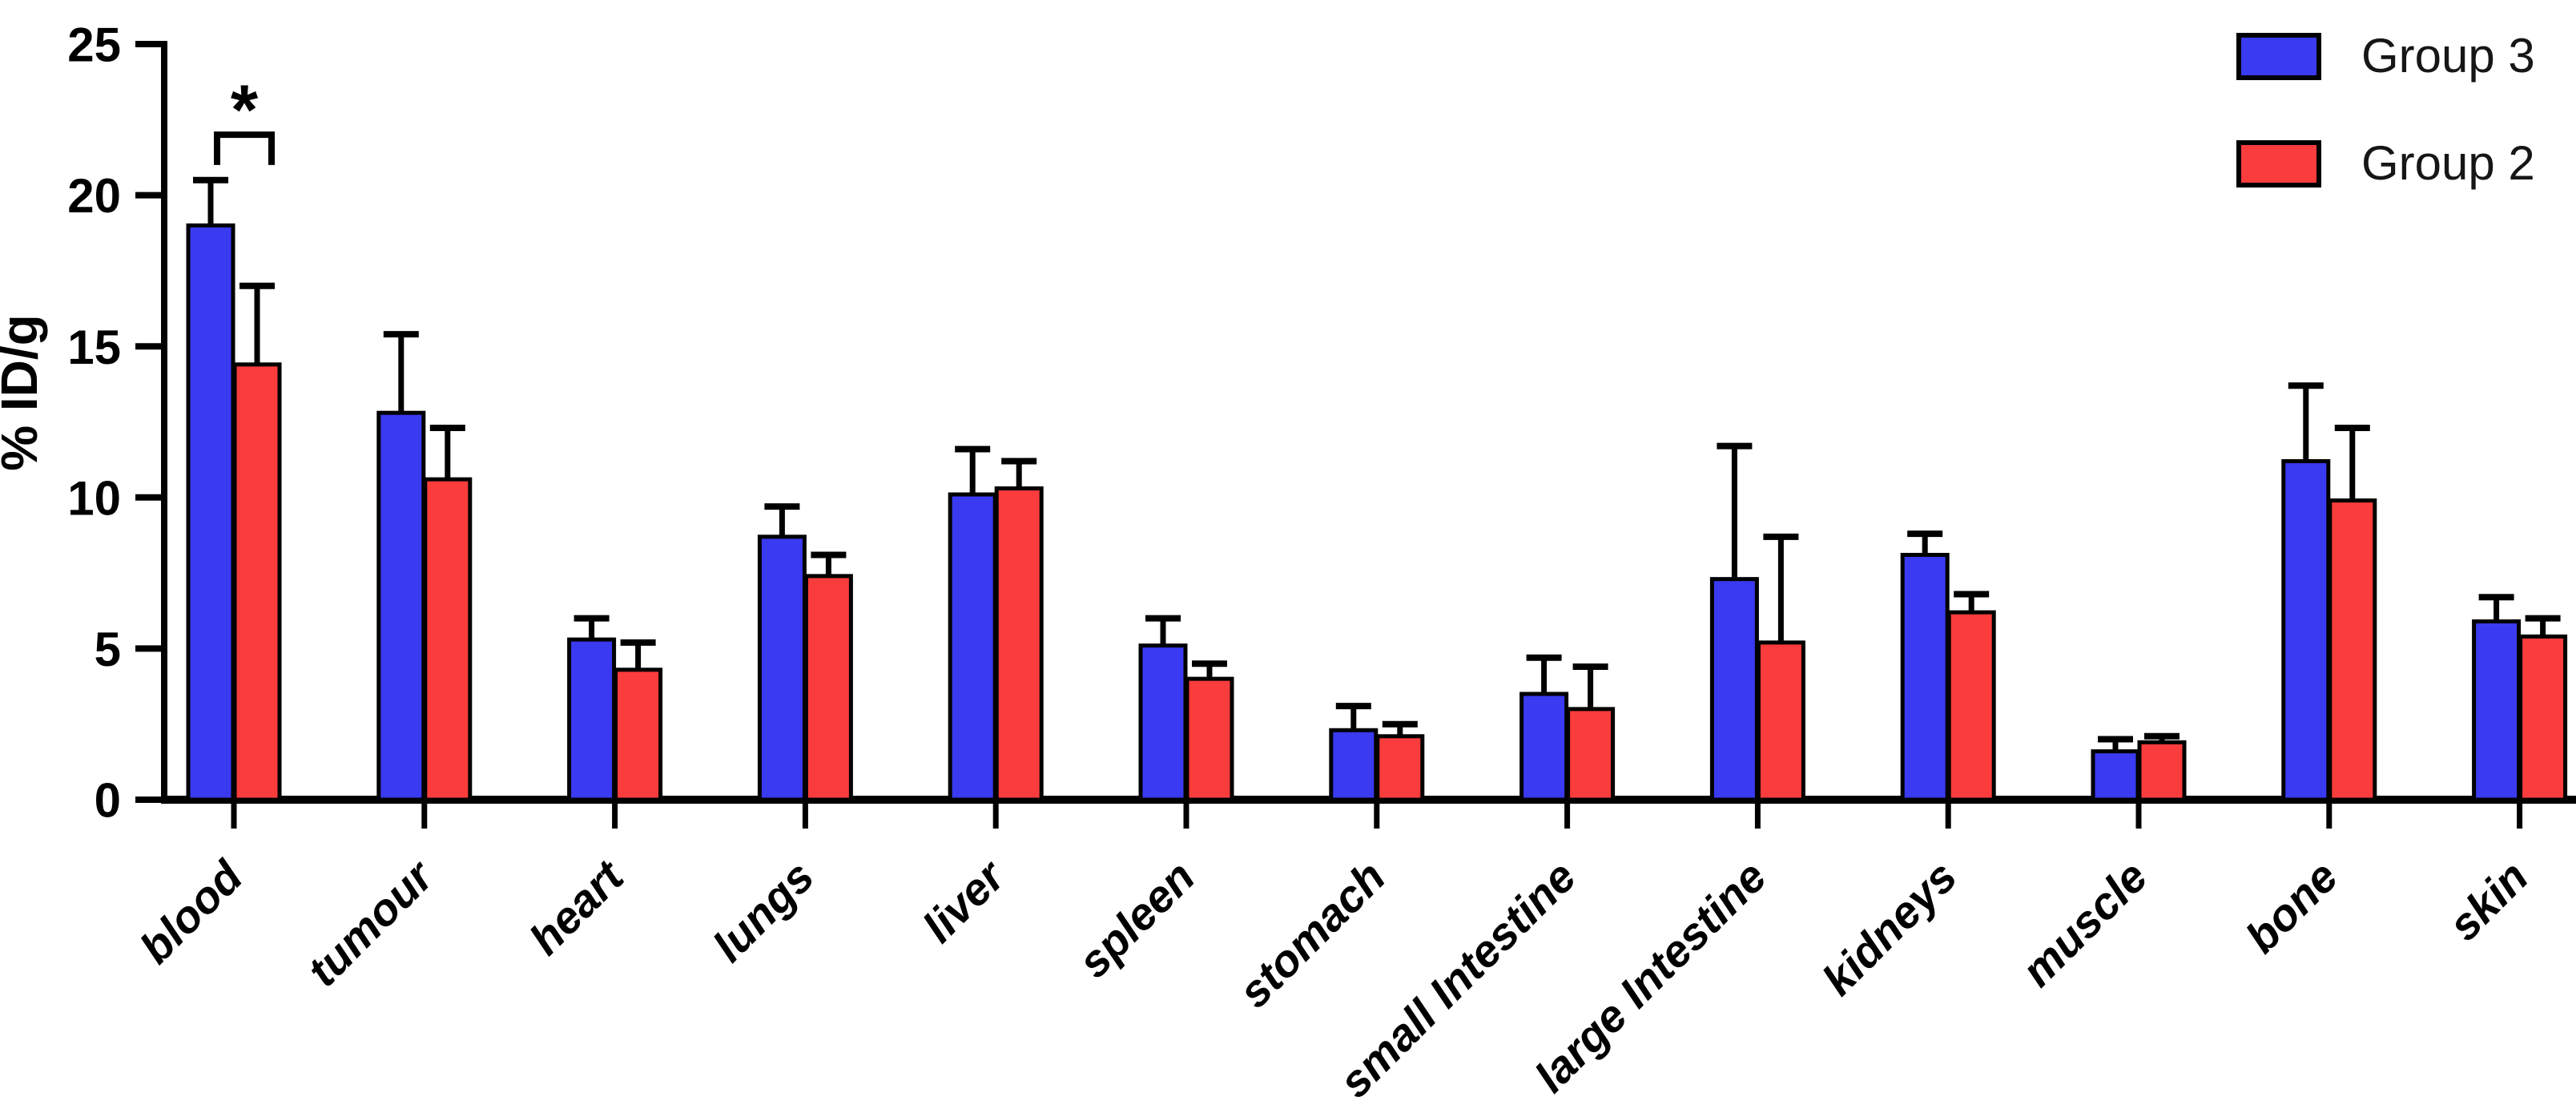  What do you see at coordinates (108, 801) in the screenshot?
I see `y-tick-label: 0` at bounding box center [108, 801].